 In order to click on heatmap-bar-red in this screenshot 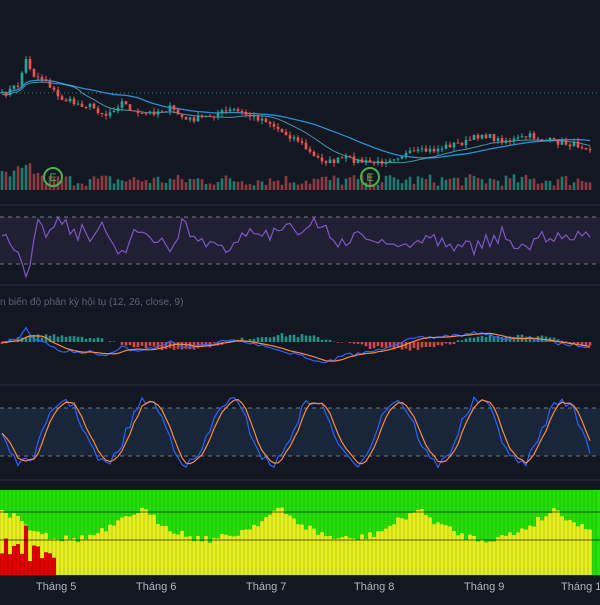, I will do `click(10, 564)`.